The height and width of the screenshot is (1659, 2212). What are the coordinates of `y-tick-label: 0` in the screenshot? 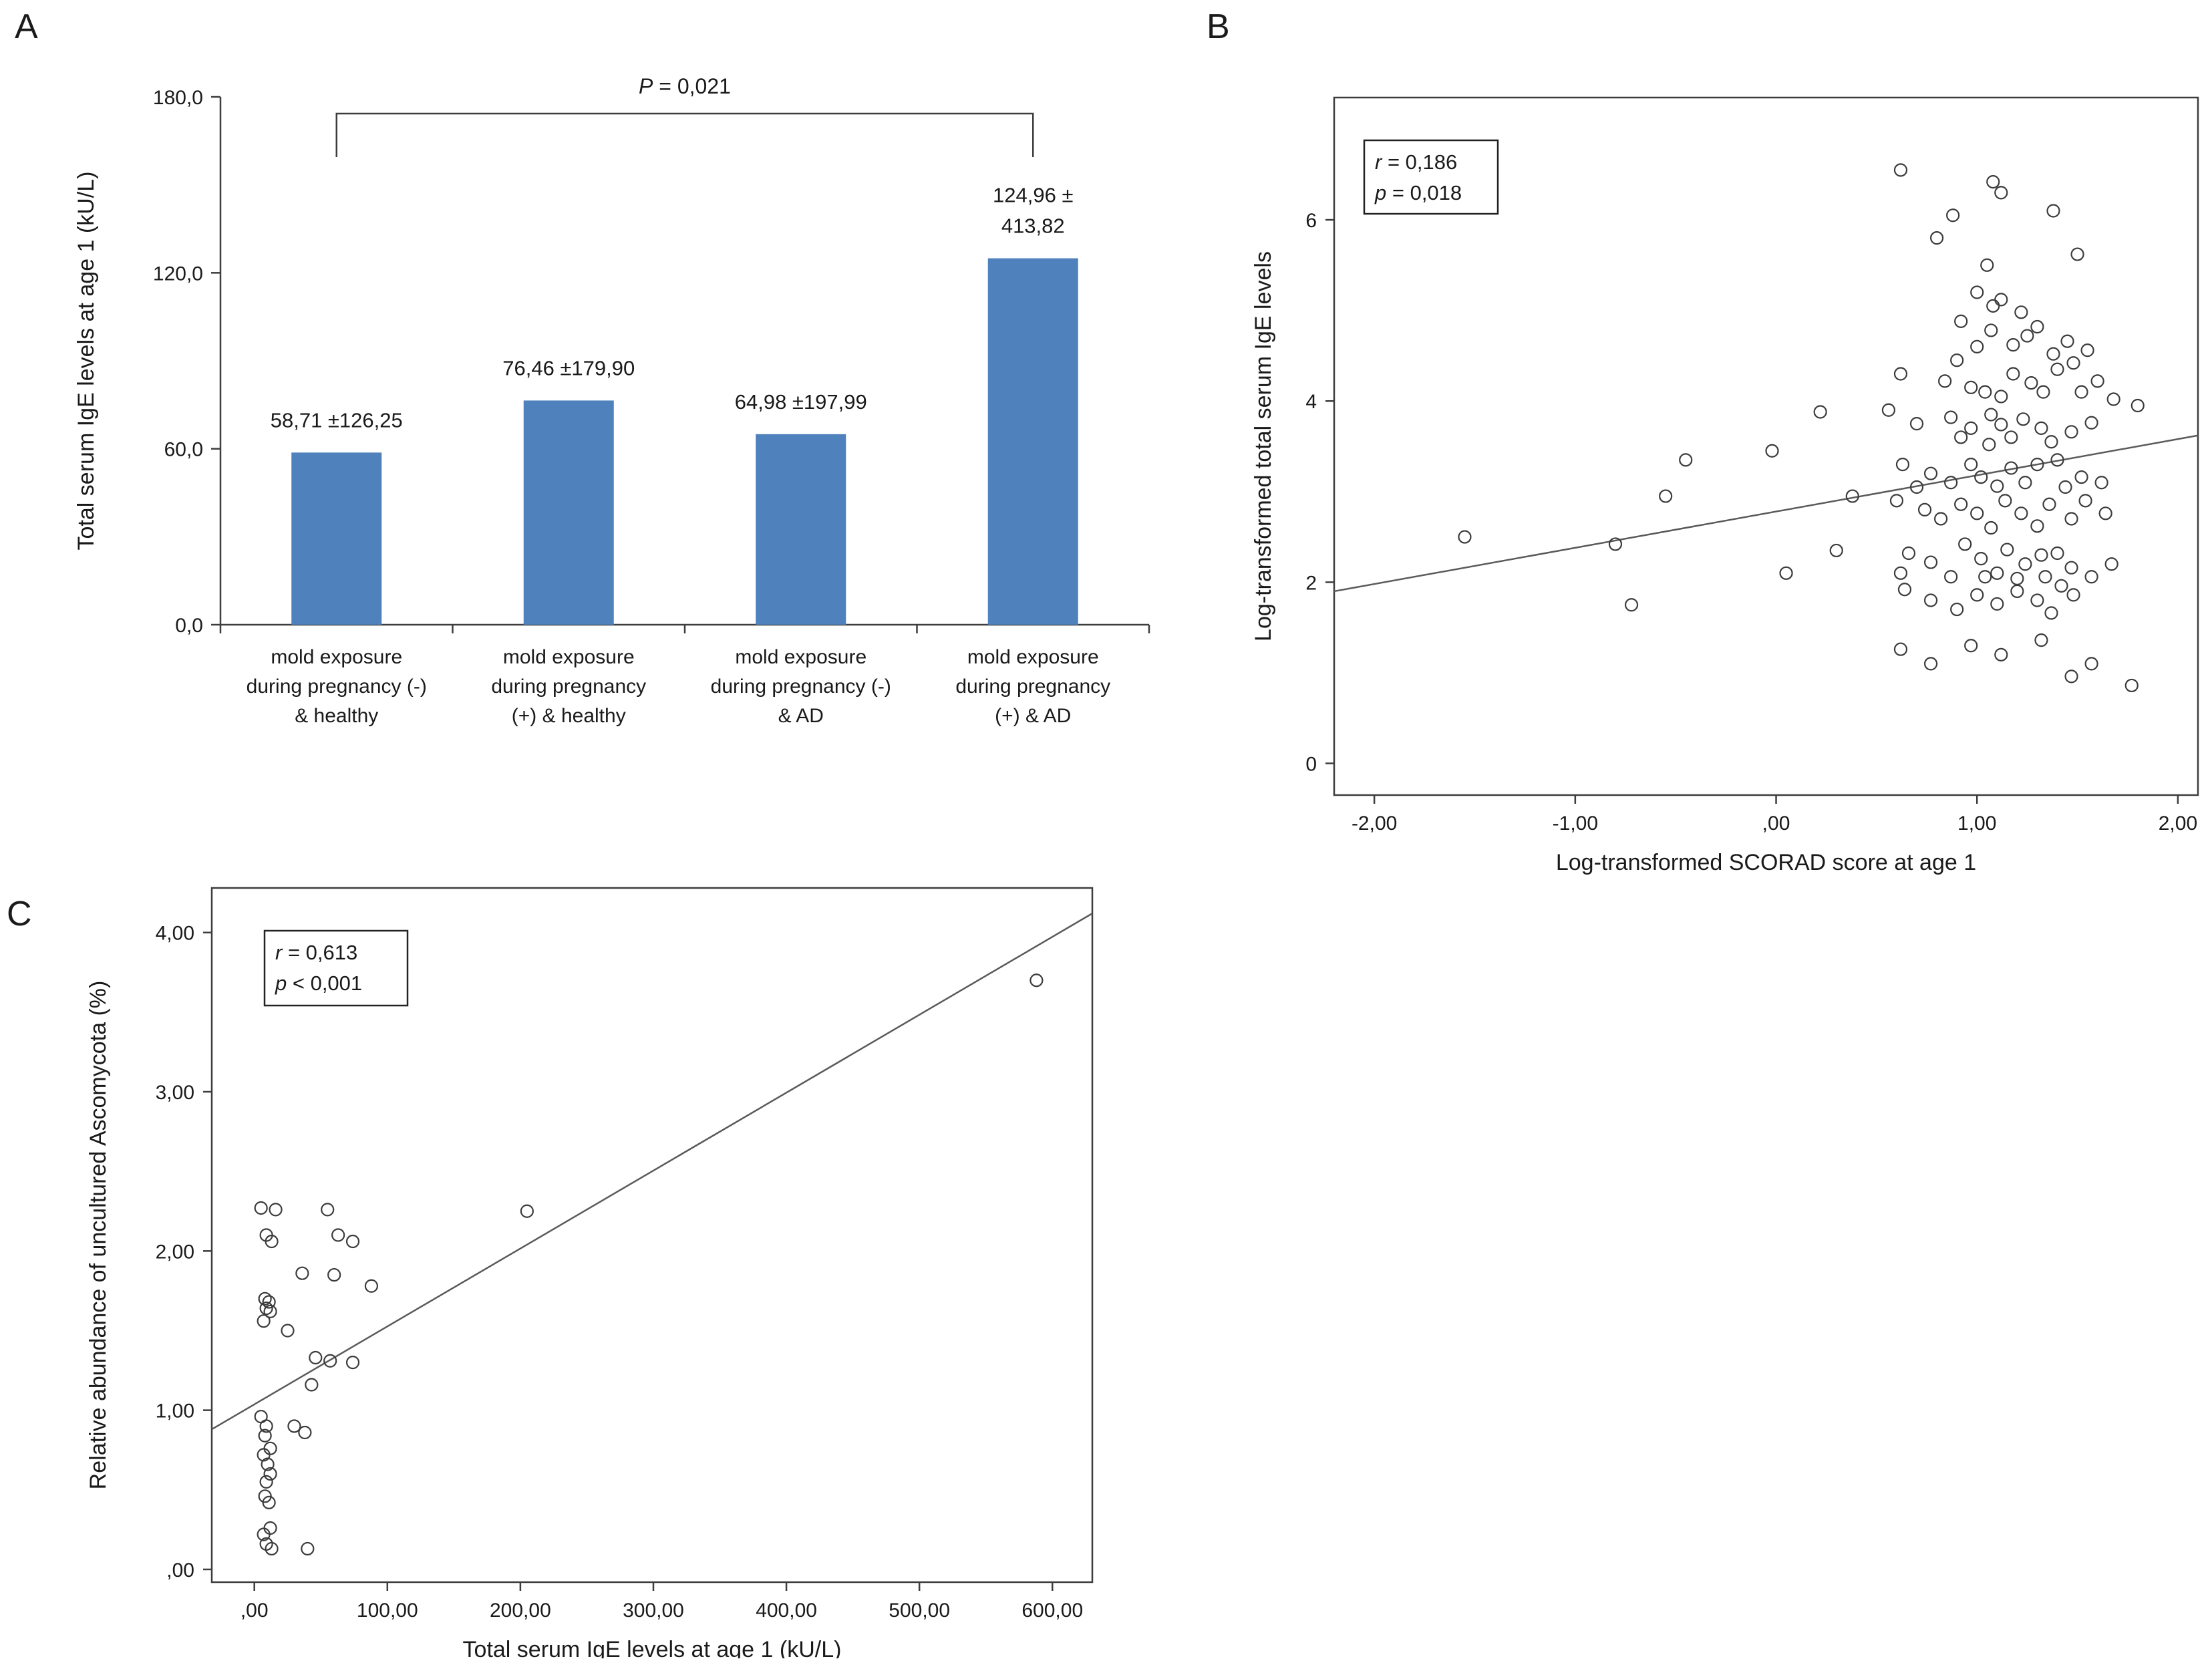 It's located at (1311, 765).